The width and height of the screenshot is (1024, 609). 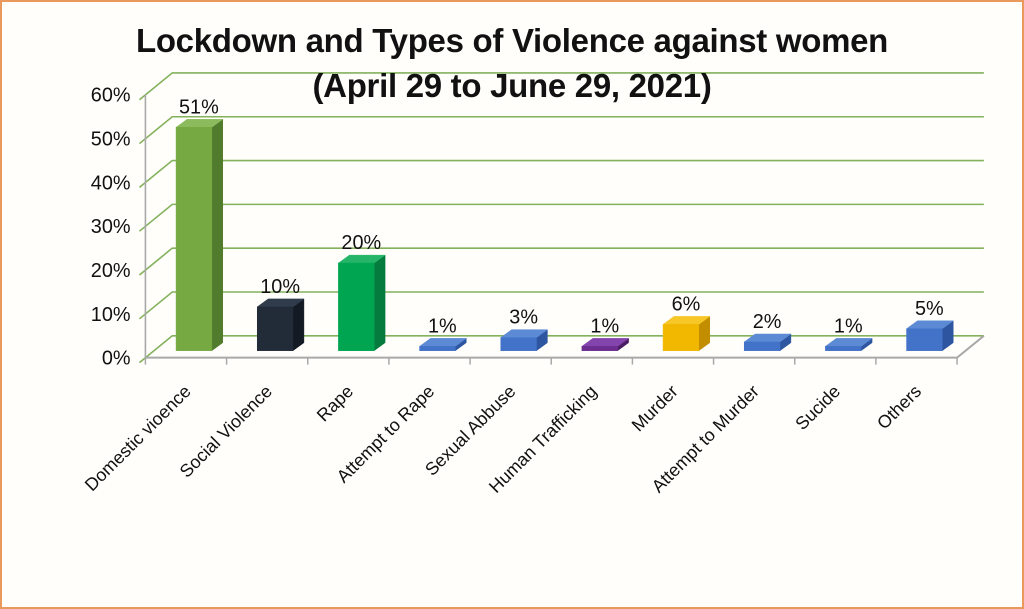 What do you see at coordinates (767, 322) in the screenshot?
I see `bar-value-label: 2%` at bounding box center [767, 322].